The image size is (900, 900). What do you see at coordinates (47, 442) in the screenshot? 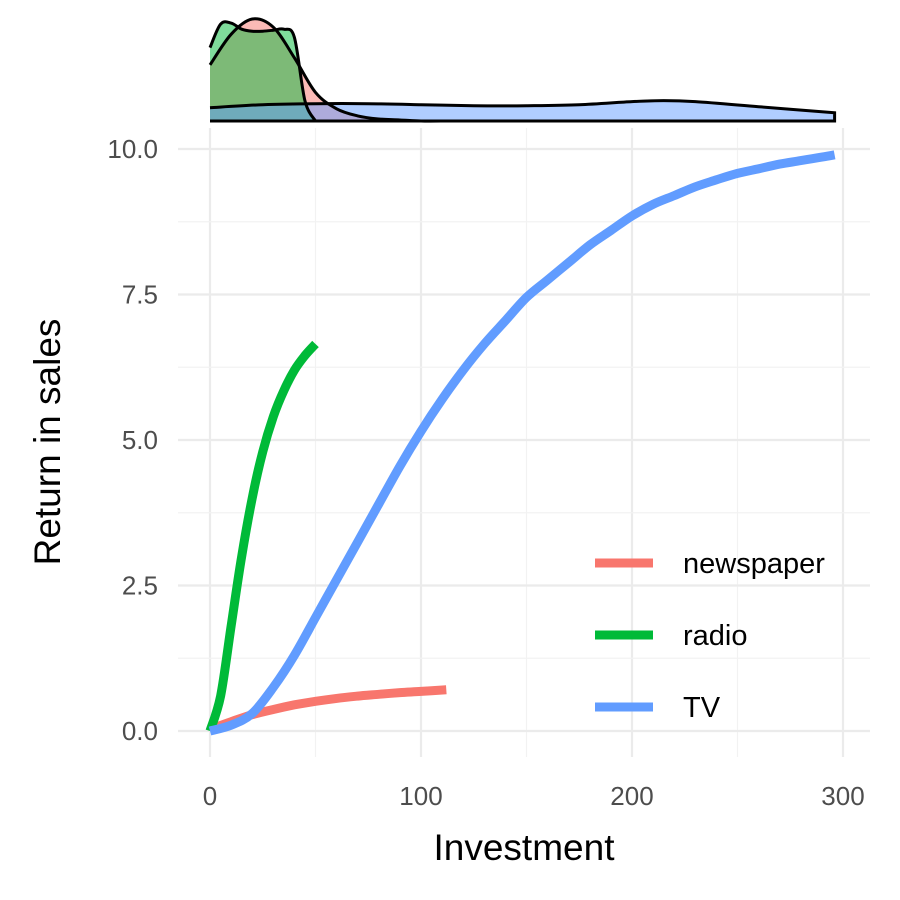
I see `y-axis-title: Return in sales` at bounding box center [47, 442].